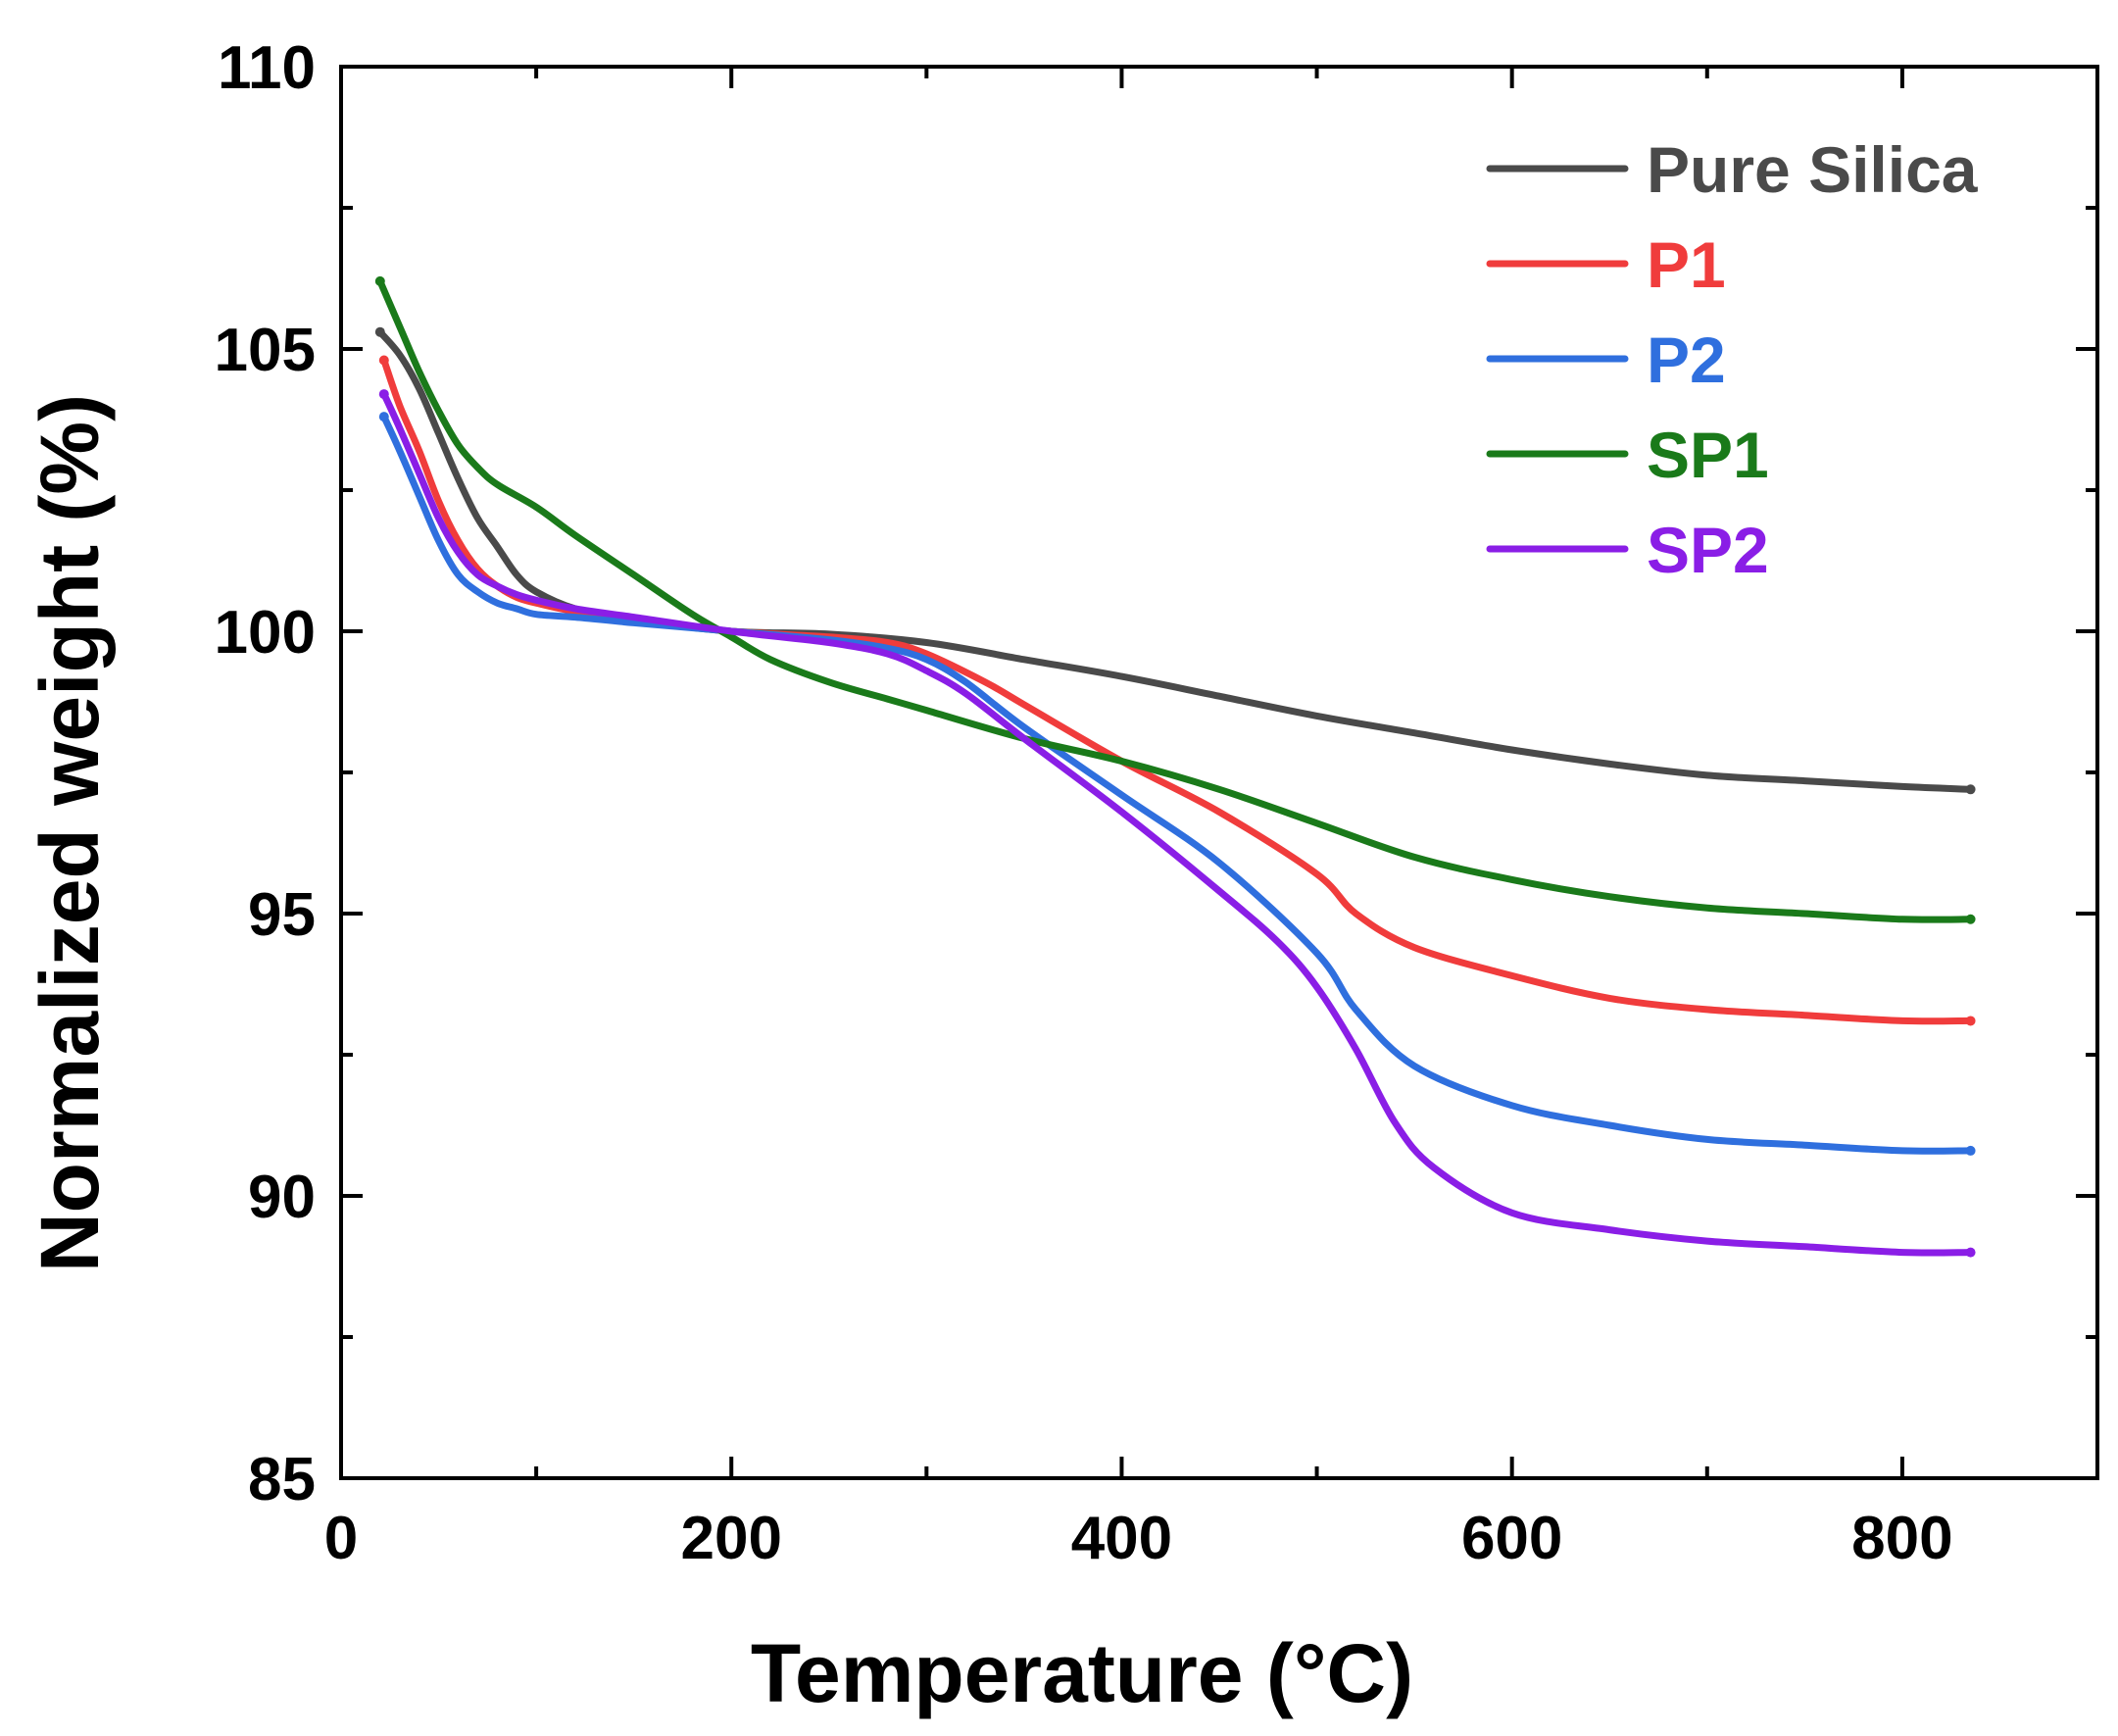  Describe the element at coordinates (1970, 919) in the screenshot. I see `series-end-point-sp1` at that location.